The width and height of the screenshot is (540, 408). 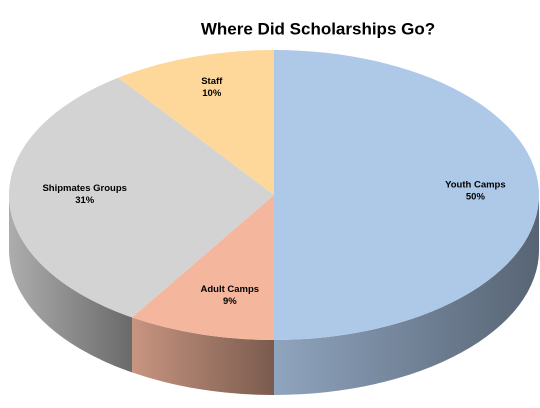 What do you see at coordinates (230, 289) in the screenshot?
I see `slice-label: Adult Camps` at bounding box center [230, 289].